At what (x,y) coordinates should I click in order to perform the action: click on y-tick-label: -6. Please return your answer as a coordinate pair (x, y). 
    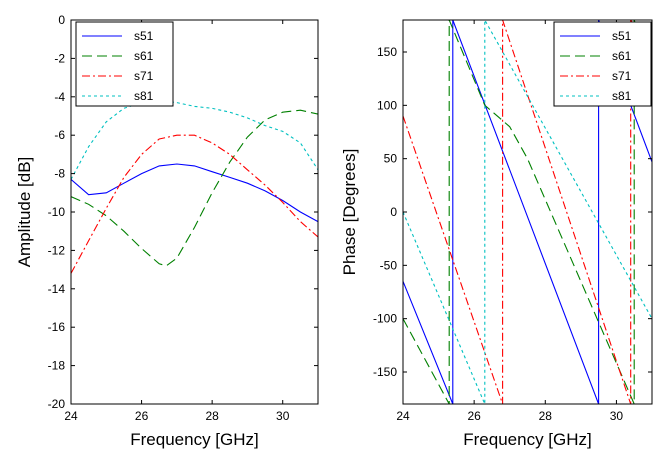
    Looking at the image, I should click on (59, 135).